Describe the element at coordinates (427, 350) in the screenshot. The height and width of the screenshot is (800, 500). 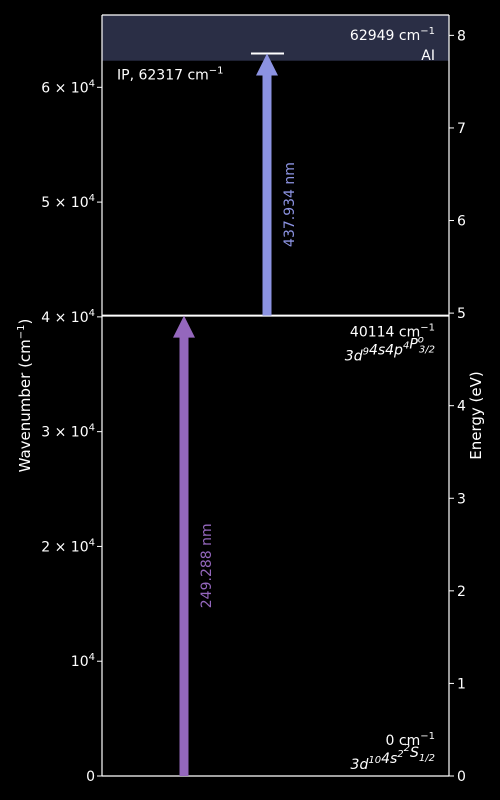
I see `configuration-subscript: 3/2` at that location.